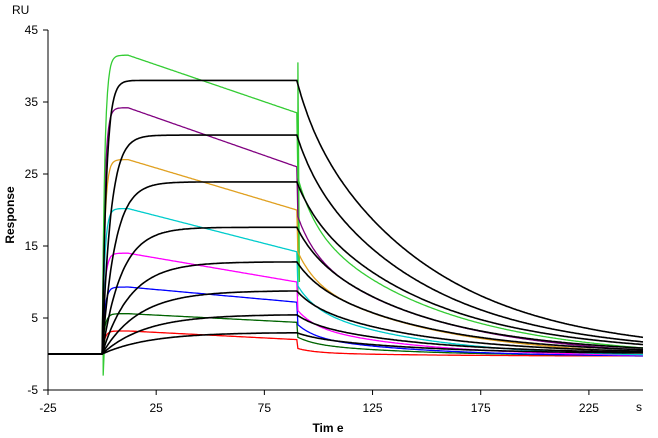 The image size is (658, 438). Describe the element at coordinates (327, 428) in the screenshot. I see `x-axis-title: Tim e` at that location.